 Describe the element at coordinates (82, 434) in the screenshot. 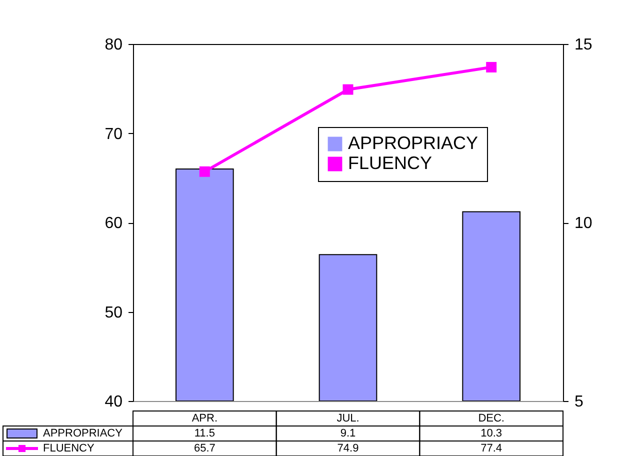

I see `text: APPROPRIACY` at that location.